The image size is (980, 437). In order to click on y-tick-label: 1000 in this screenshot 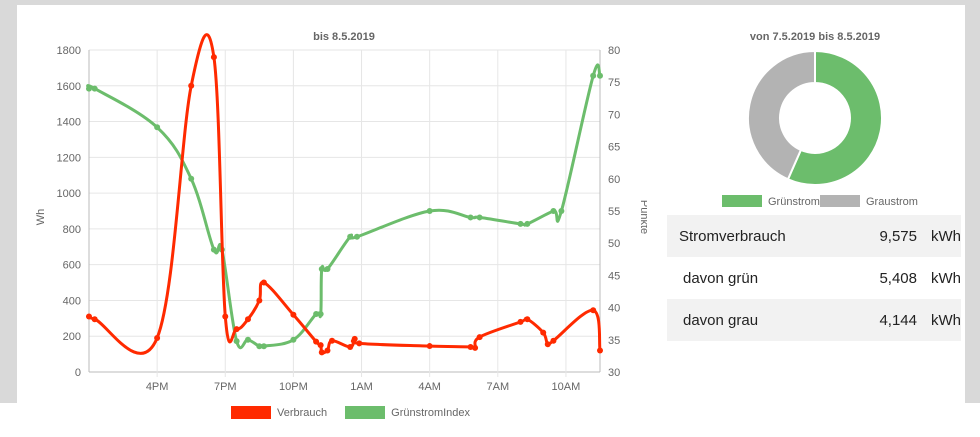, I will do `click(69, 194)`.